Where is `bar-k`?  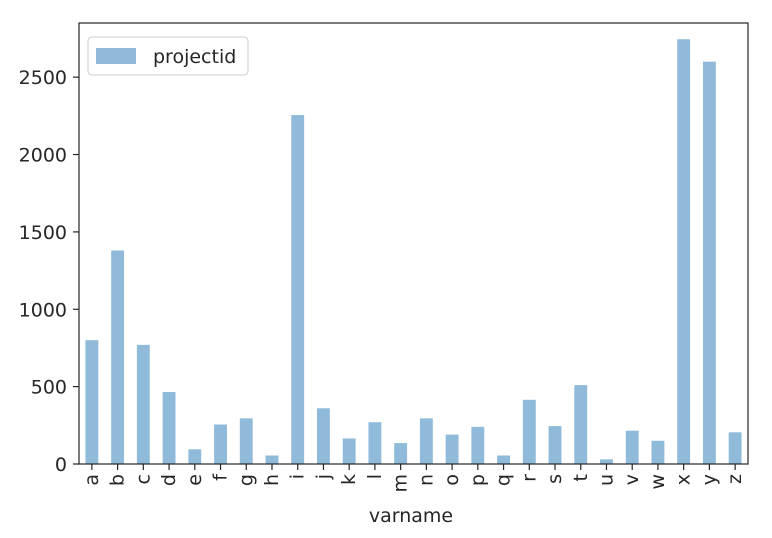
bar-k is located at coordinates (349, 451).